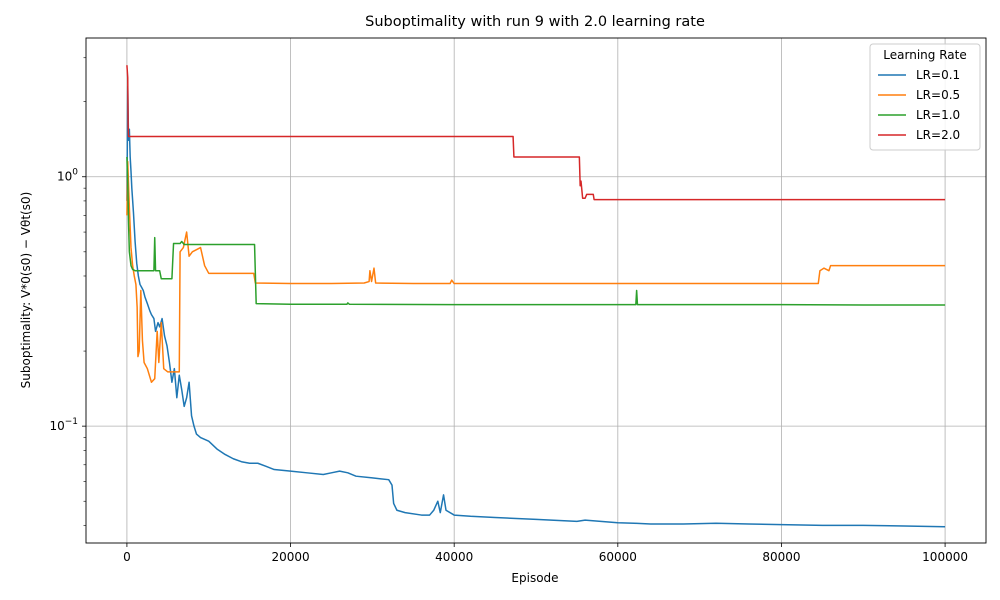 This screenshot has width=1000, height=600. I want to click on legend-entry: LR=0.5, so click(938, 95).